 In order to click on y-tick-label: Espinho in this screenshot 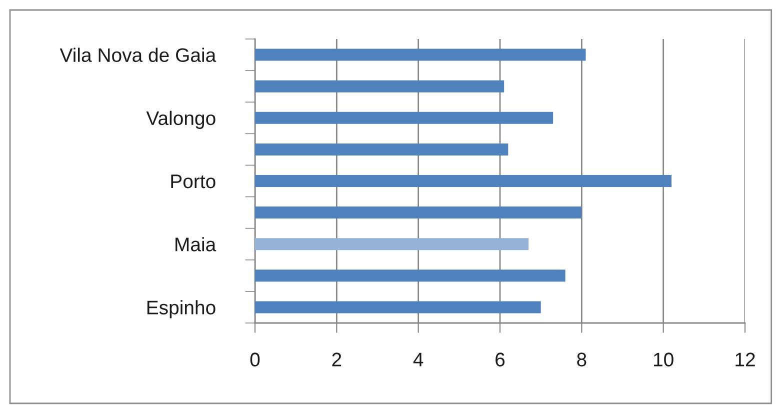, I will do `click(181, 309)`.